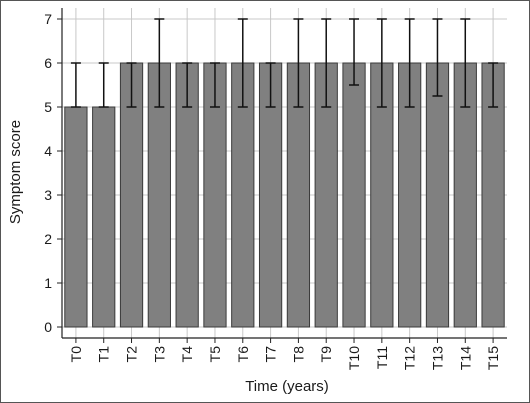 The image size is (530, 403). What do you see at coordinates (465, 358) in the screenshot?
I see `x-tick-label: T14` at bounding box center [465, 358].